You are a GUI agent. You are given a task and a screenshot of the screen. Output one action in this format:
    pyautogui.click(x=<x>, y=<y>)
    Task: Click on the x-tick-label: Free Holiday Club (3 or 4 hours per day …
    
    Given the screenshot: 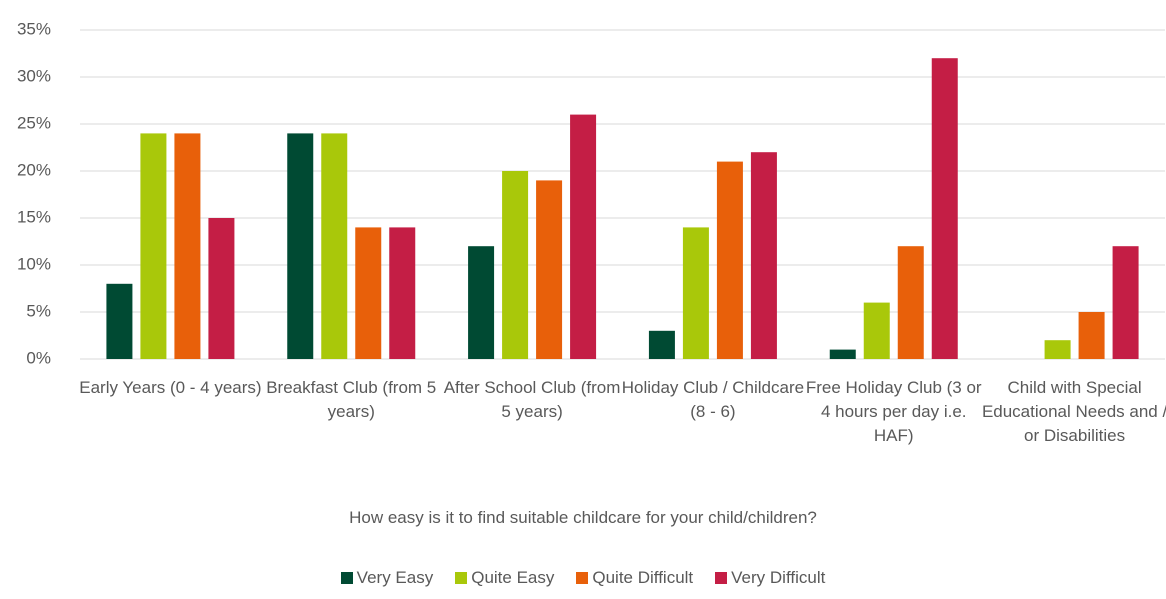 What is the action you would take?
    pyautogui.click(x=893, y=411)
    